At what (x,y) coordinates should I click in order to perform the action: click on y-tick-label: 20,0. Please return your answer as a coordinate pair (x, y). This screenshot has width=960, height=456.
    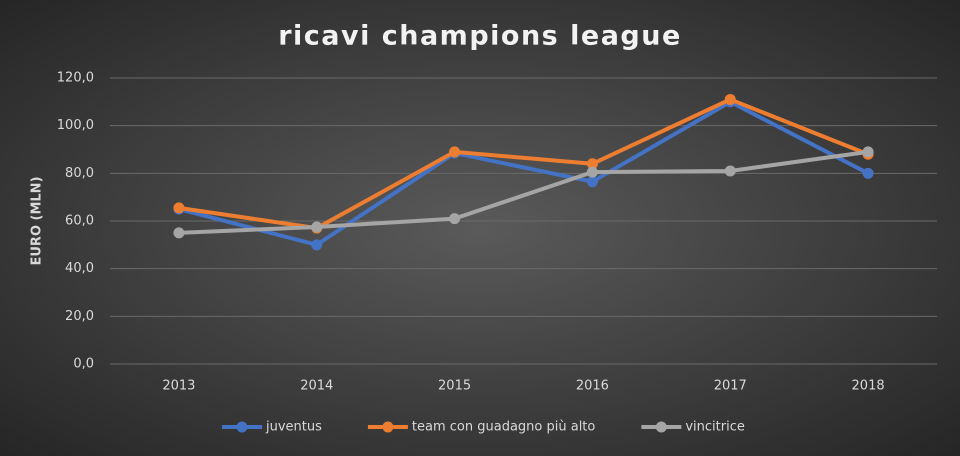
    Looking at the image, I should click on (79, 316).